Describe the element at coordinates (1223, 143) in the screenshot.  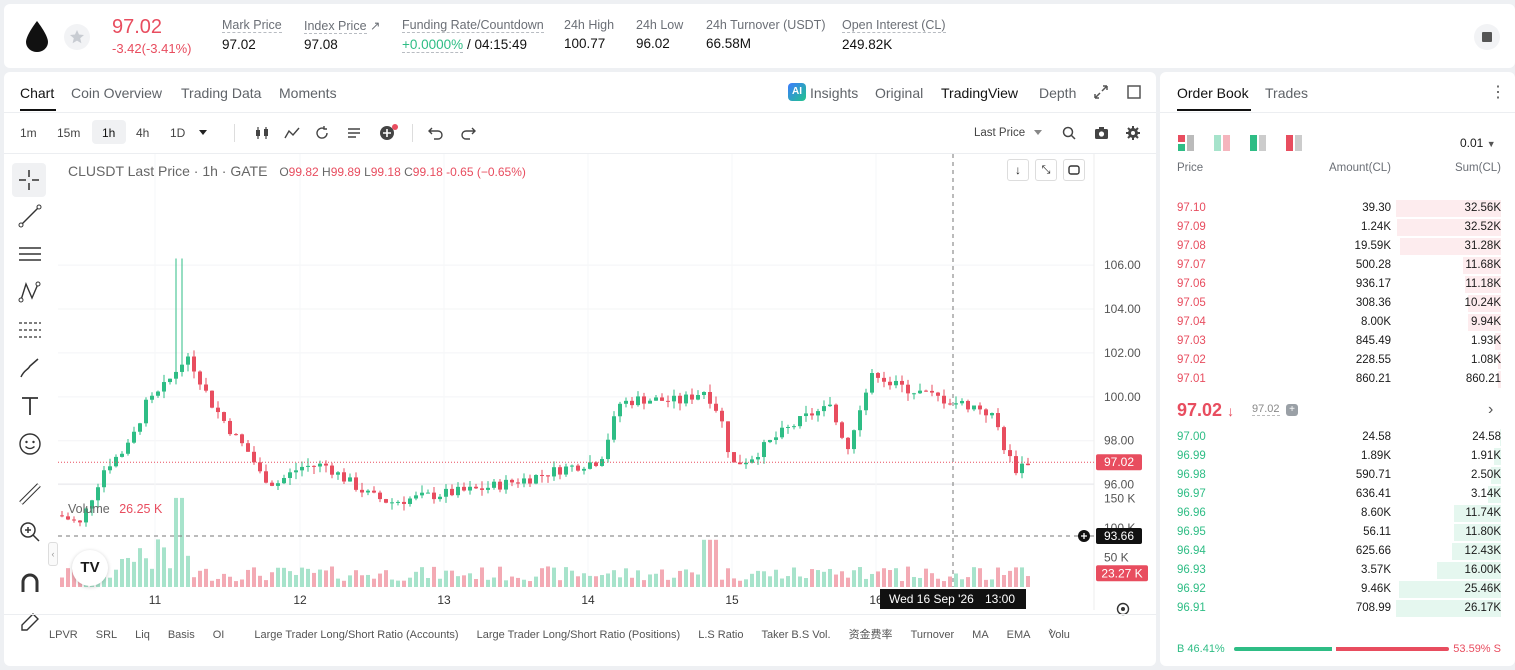
I see `layout-compare-icon` at that location.